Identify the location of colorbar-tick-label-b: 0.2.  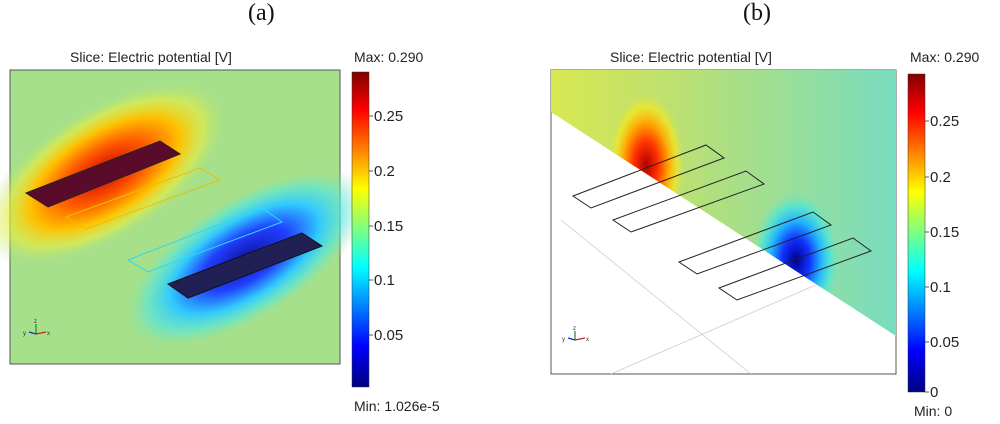
(940, 177).